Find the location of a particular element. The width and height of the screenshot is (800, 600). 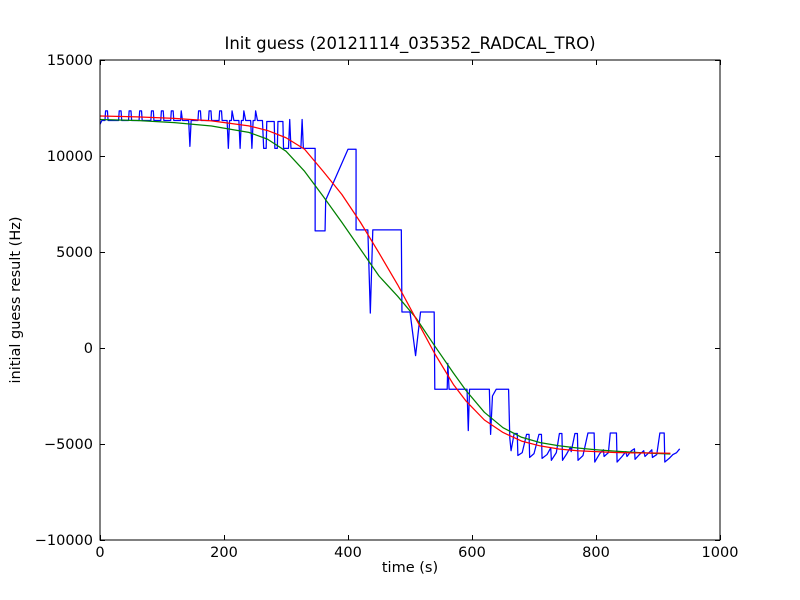

y-tick-label: 10000 is located at coordinates (70, 157).